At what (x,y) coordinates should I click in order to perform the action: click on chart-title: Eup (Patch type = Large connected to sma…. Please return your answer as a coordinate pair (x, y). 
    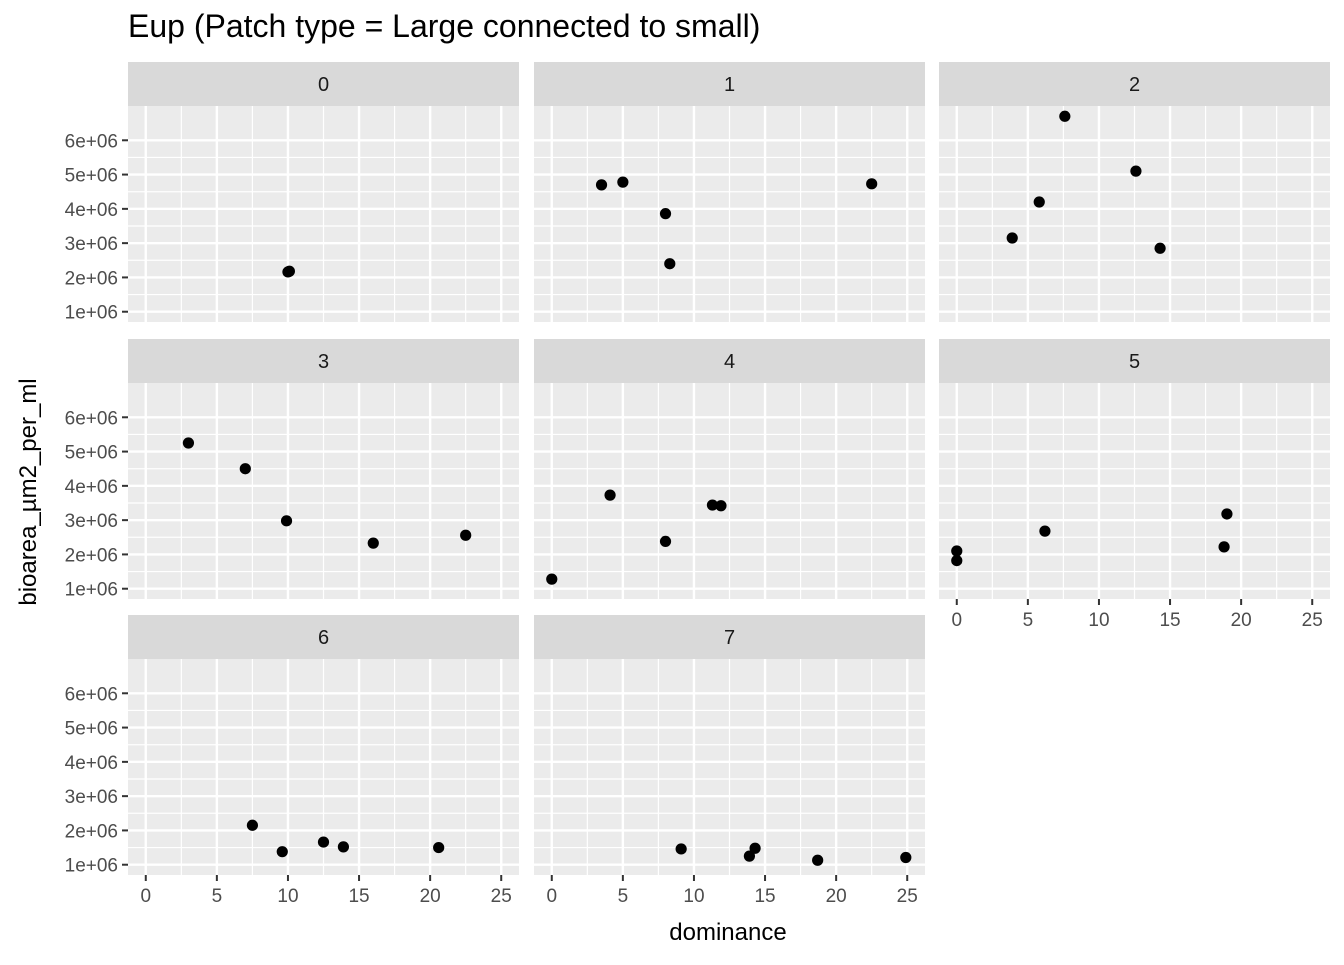
    Looking at the image, I should click on (444, 26).